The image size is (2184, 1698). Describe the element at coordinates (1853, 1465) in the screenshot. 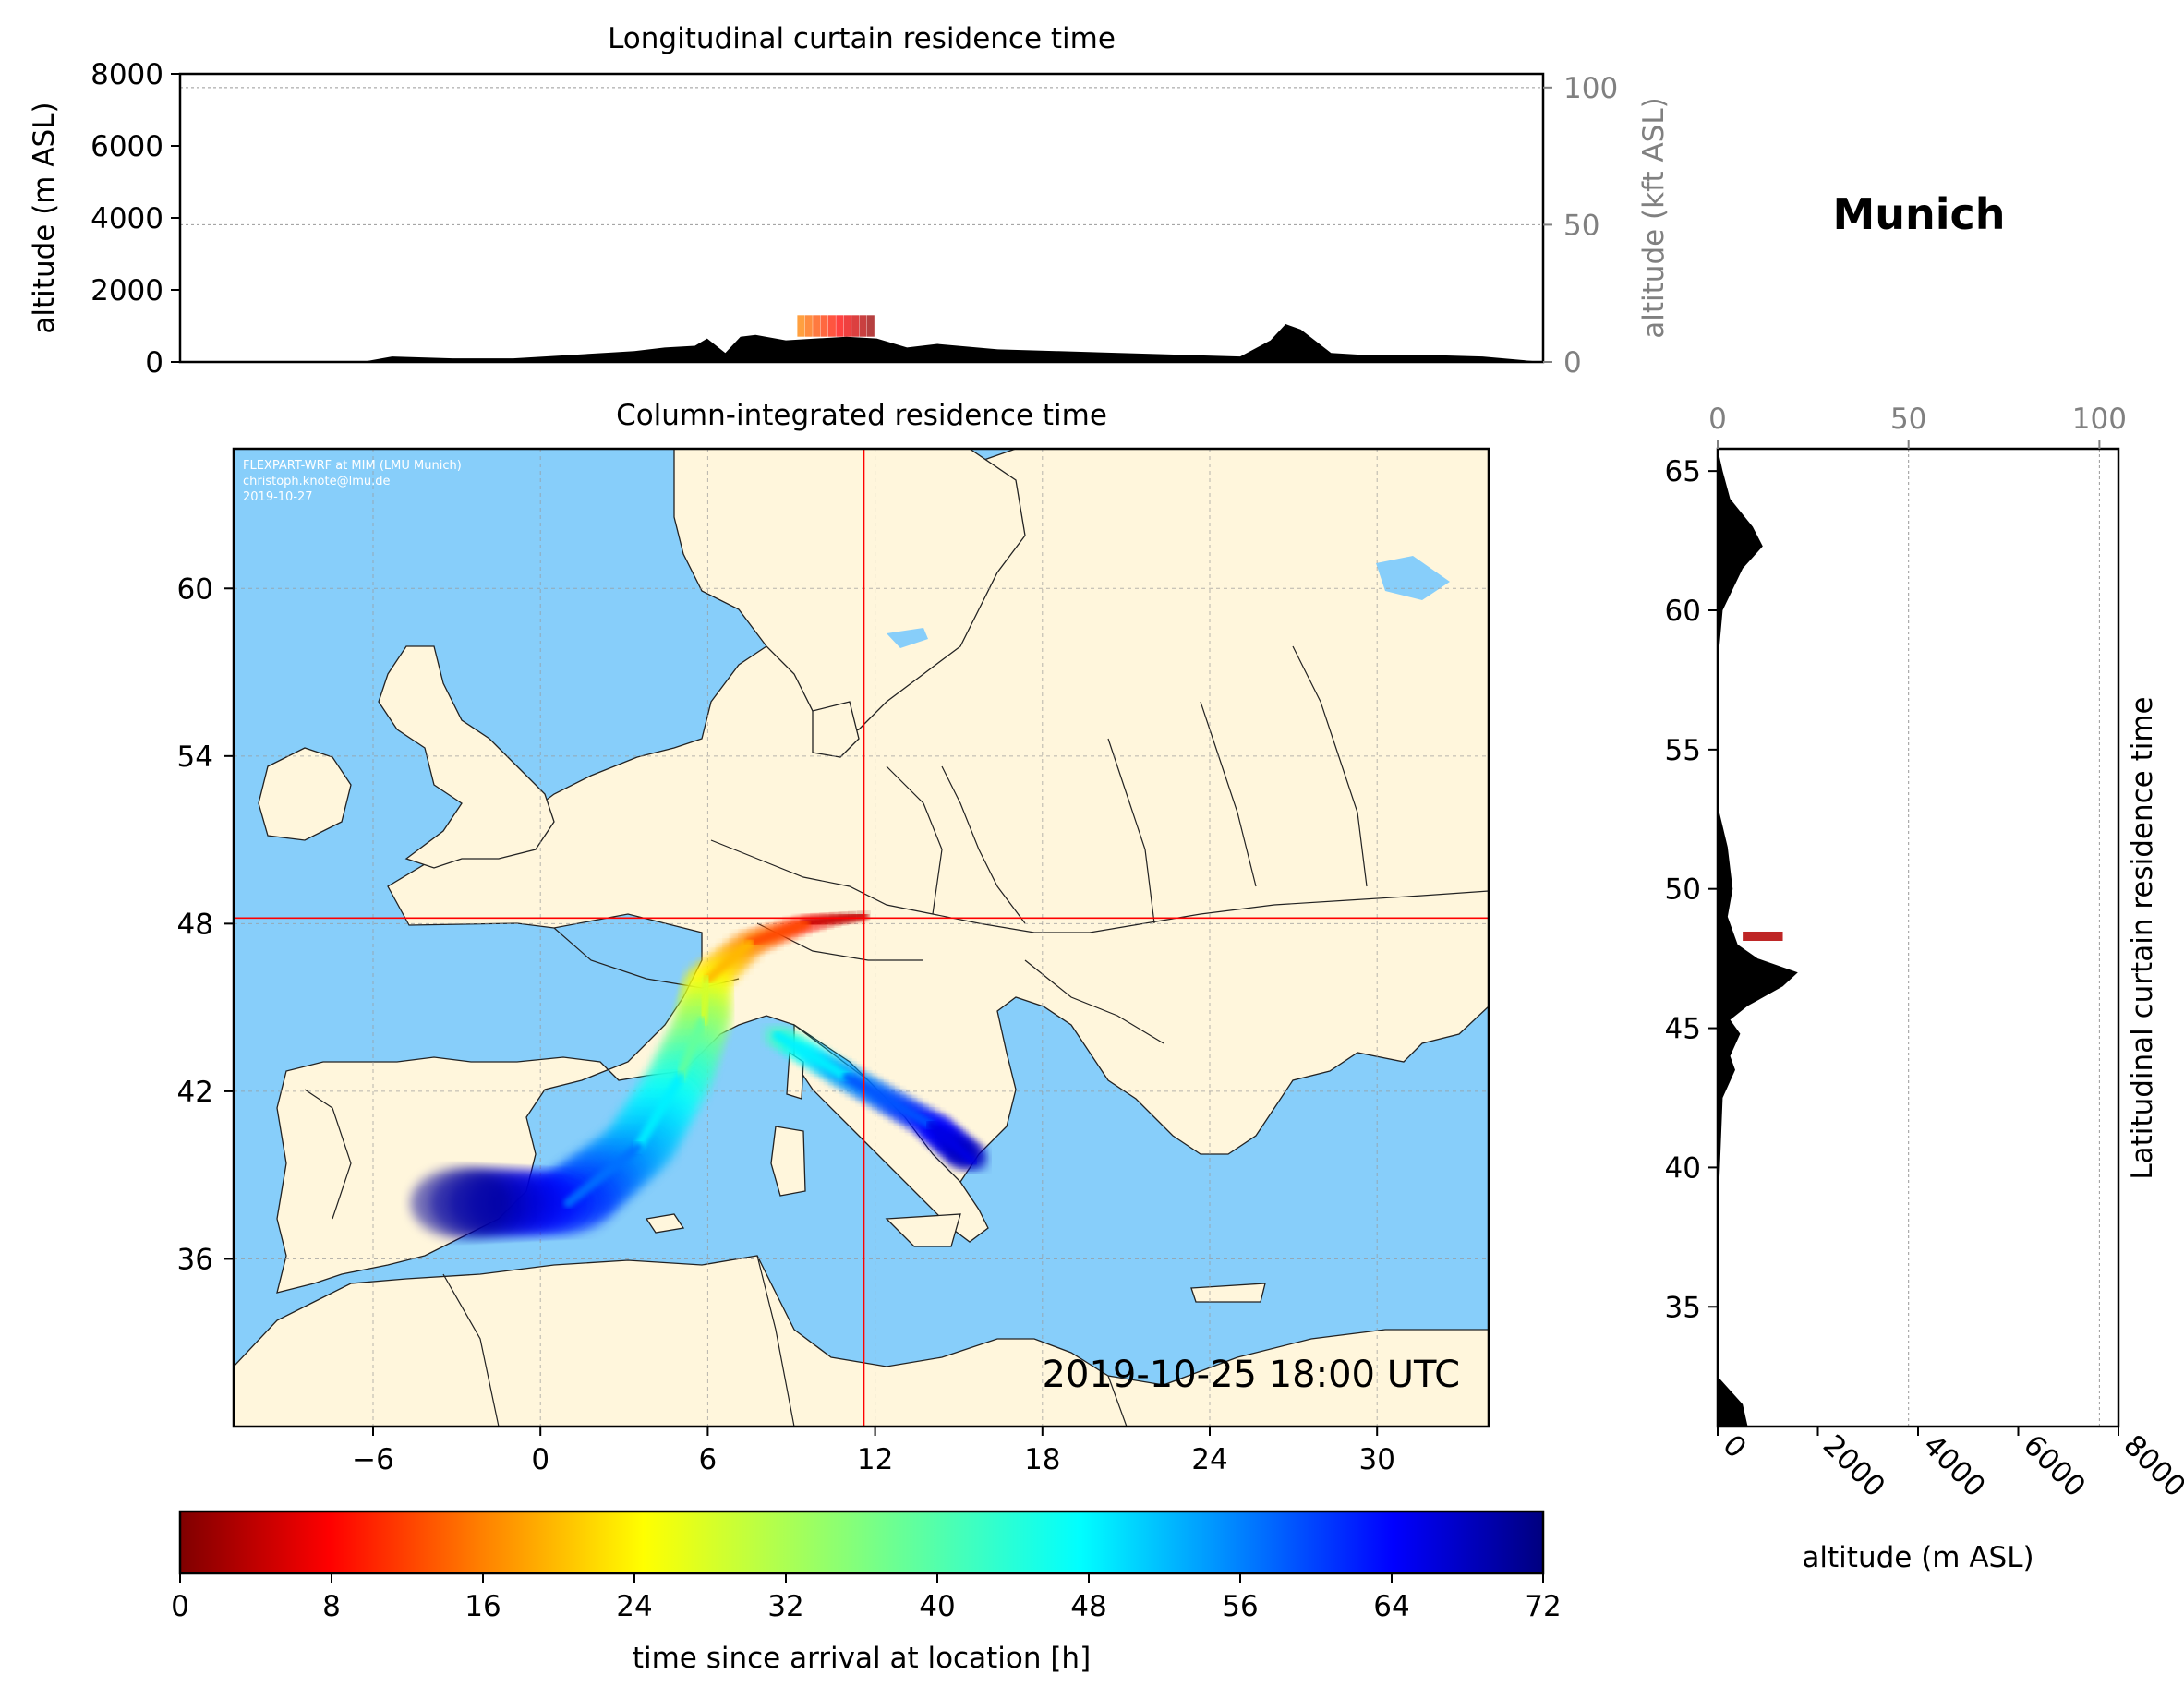

I see `side-xtick-label: 2000` at that location.